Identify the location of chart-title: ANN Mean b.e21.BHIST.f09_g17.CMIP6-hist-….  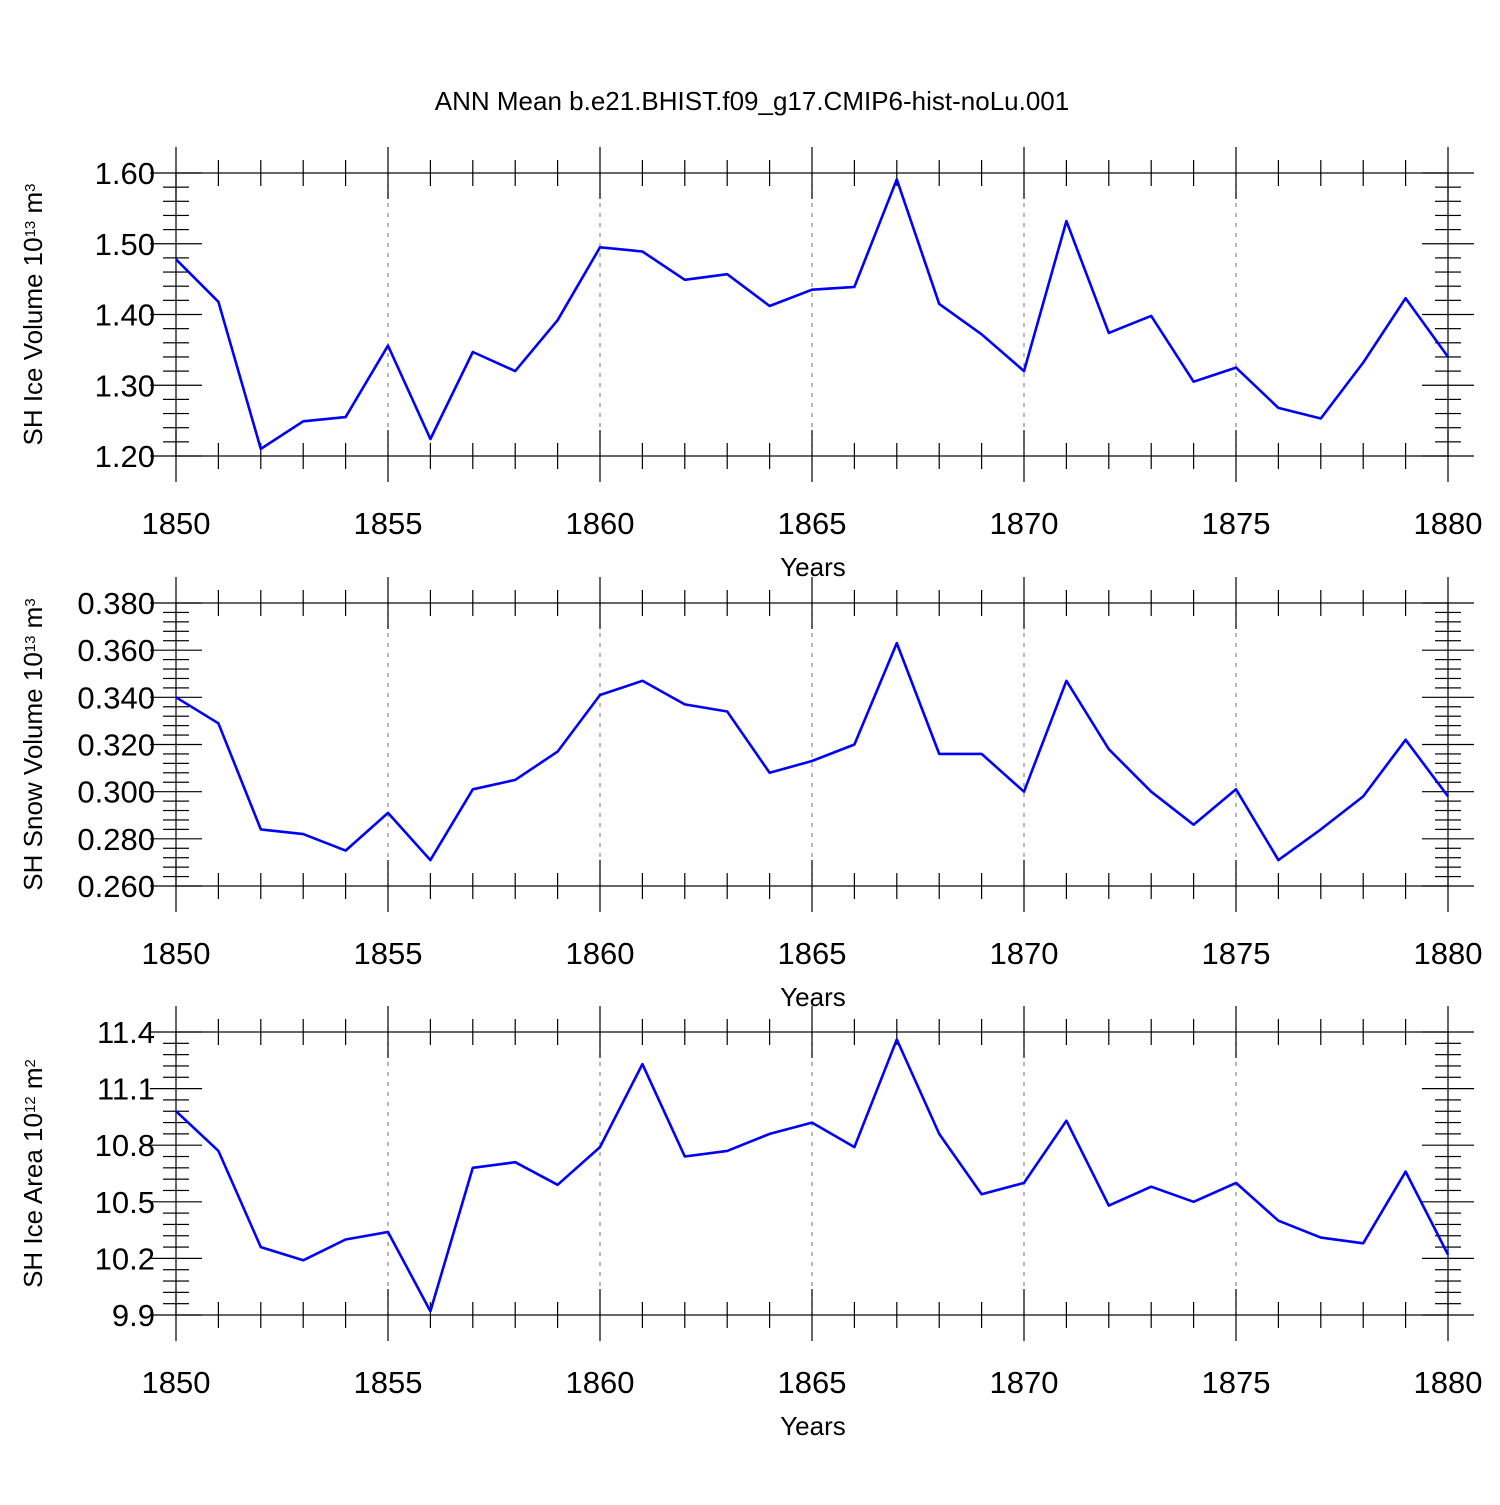
(752, 101).